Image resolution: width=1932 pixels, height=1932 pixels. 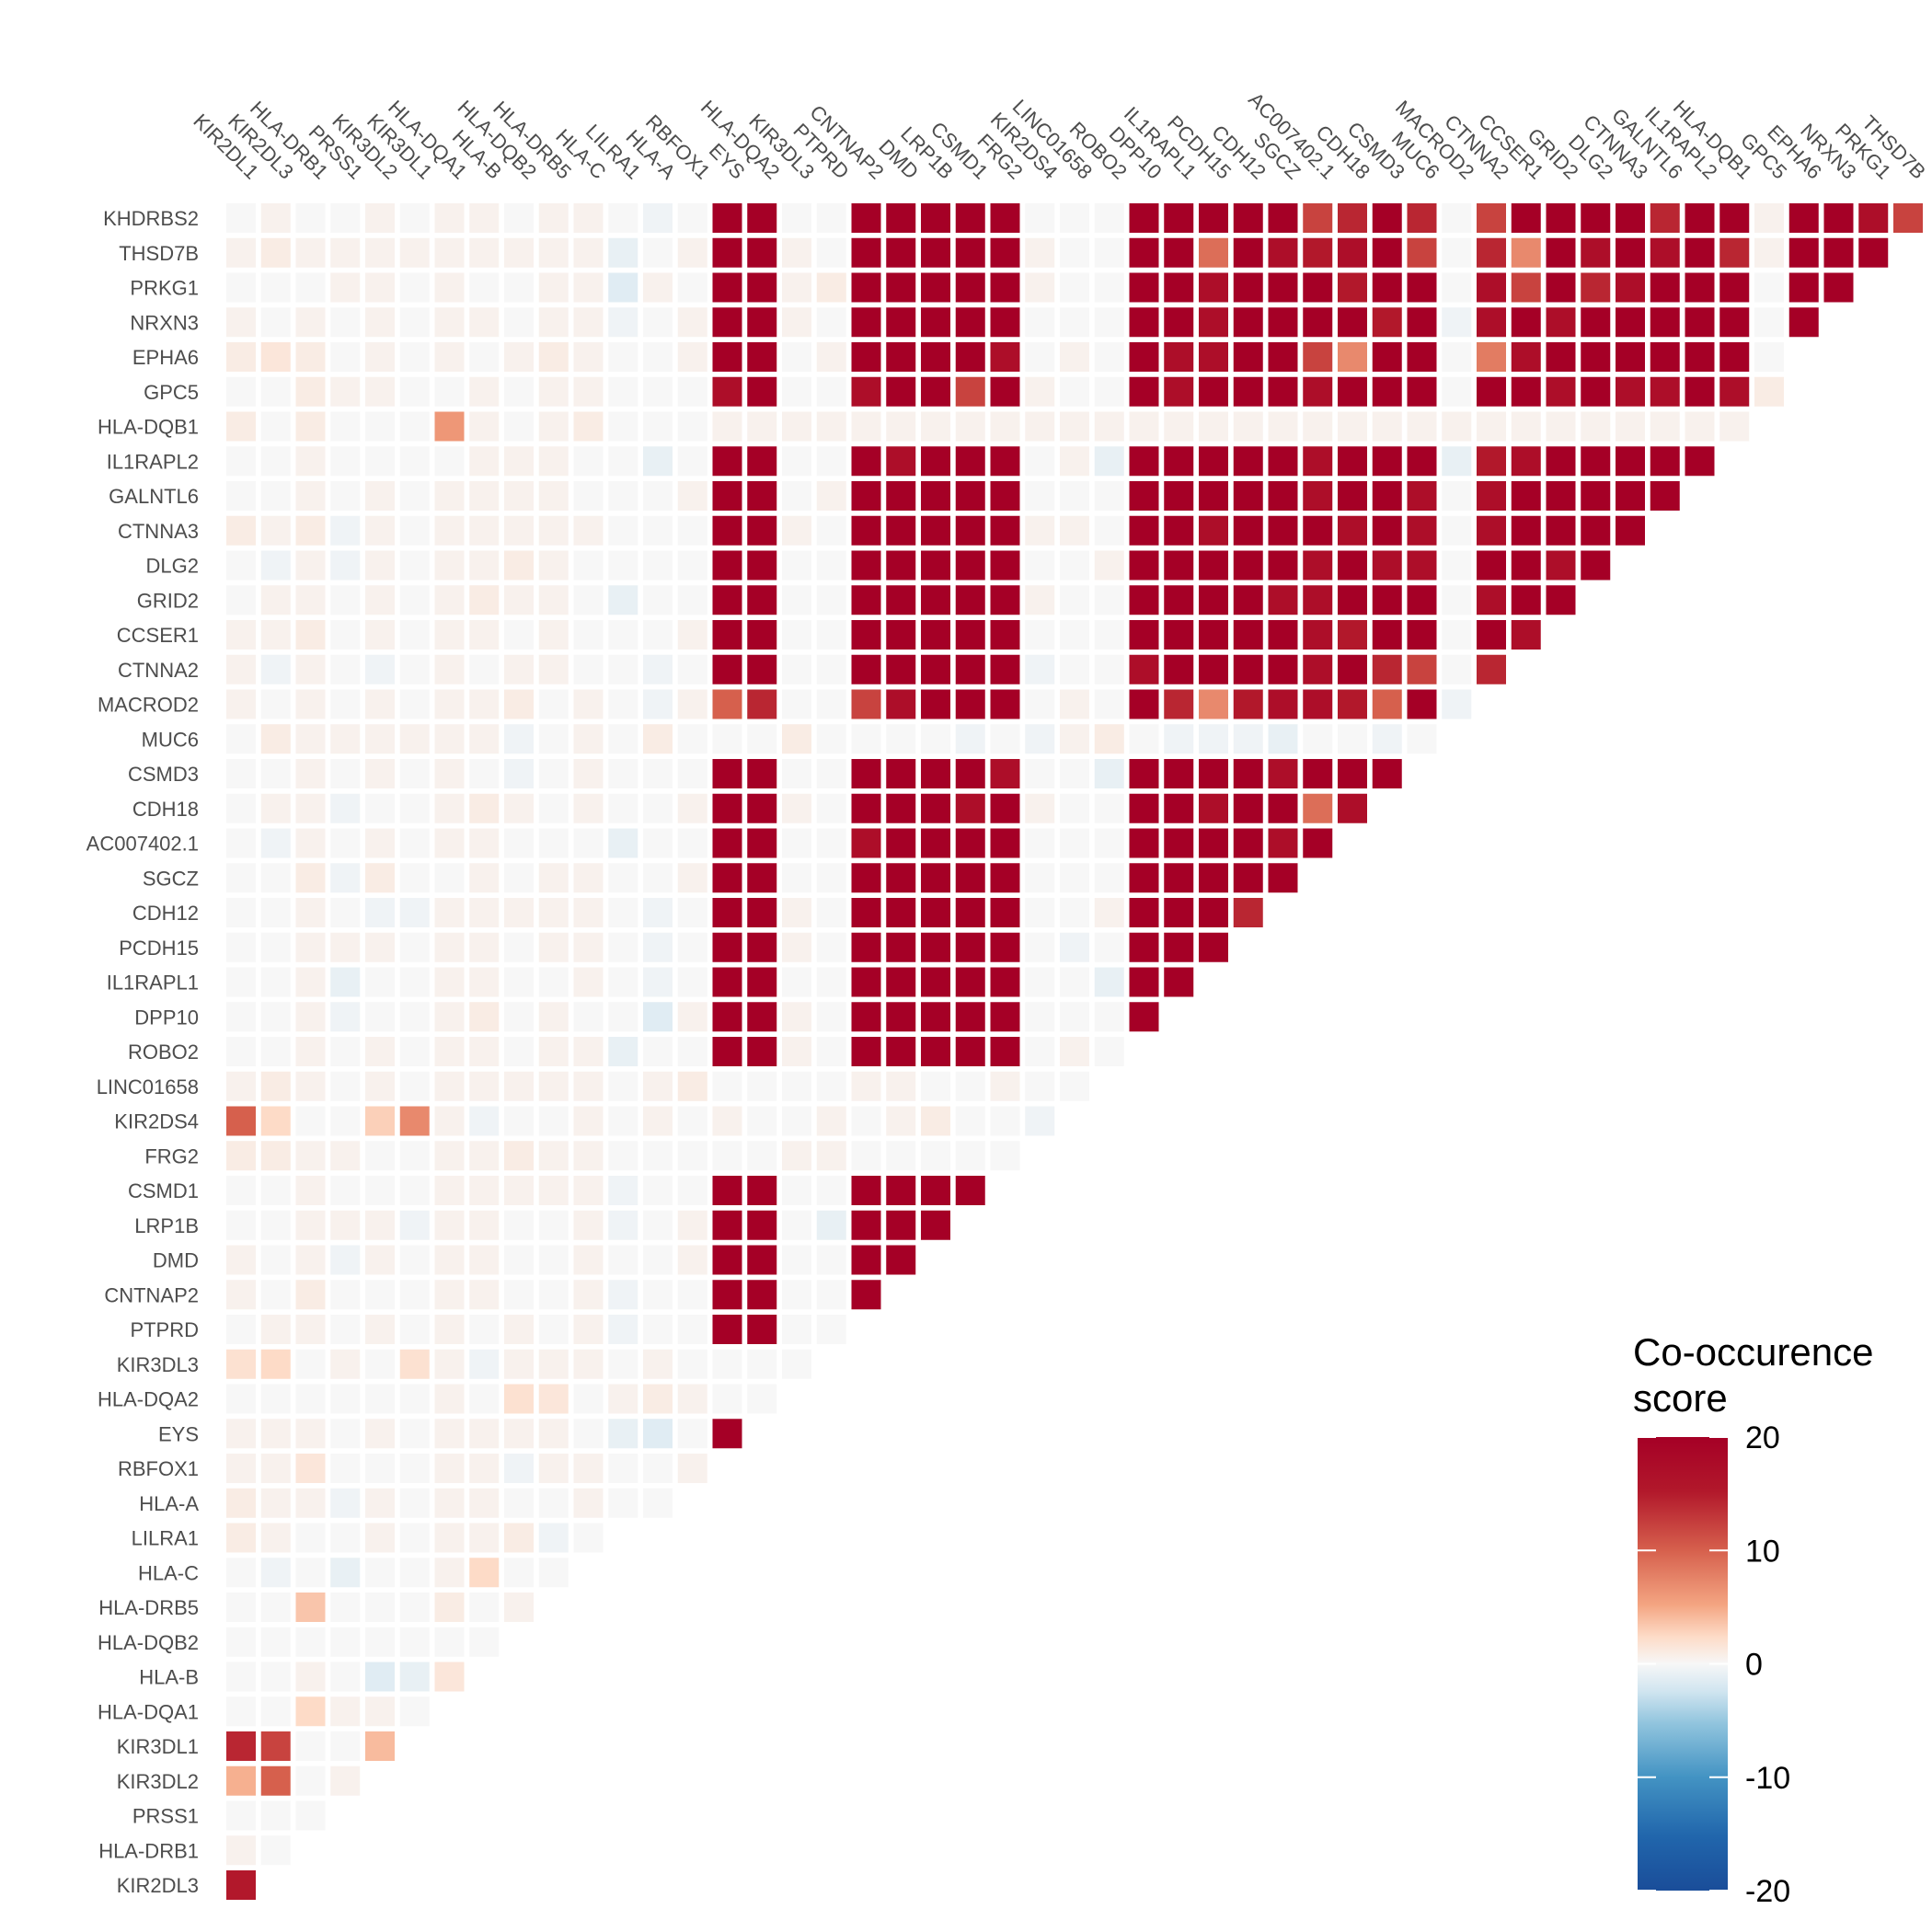 I want to click on row-label: HLA-A, so click(x=169, y=1503).